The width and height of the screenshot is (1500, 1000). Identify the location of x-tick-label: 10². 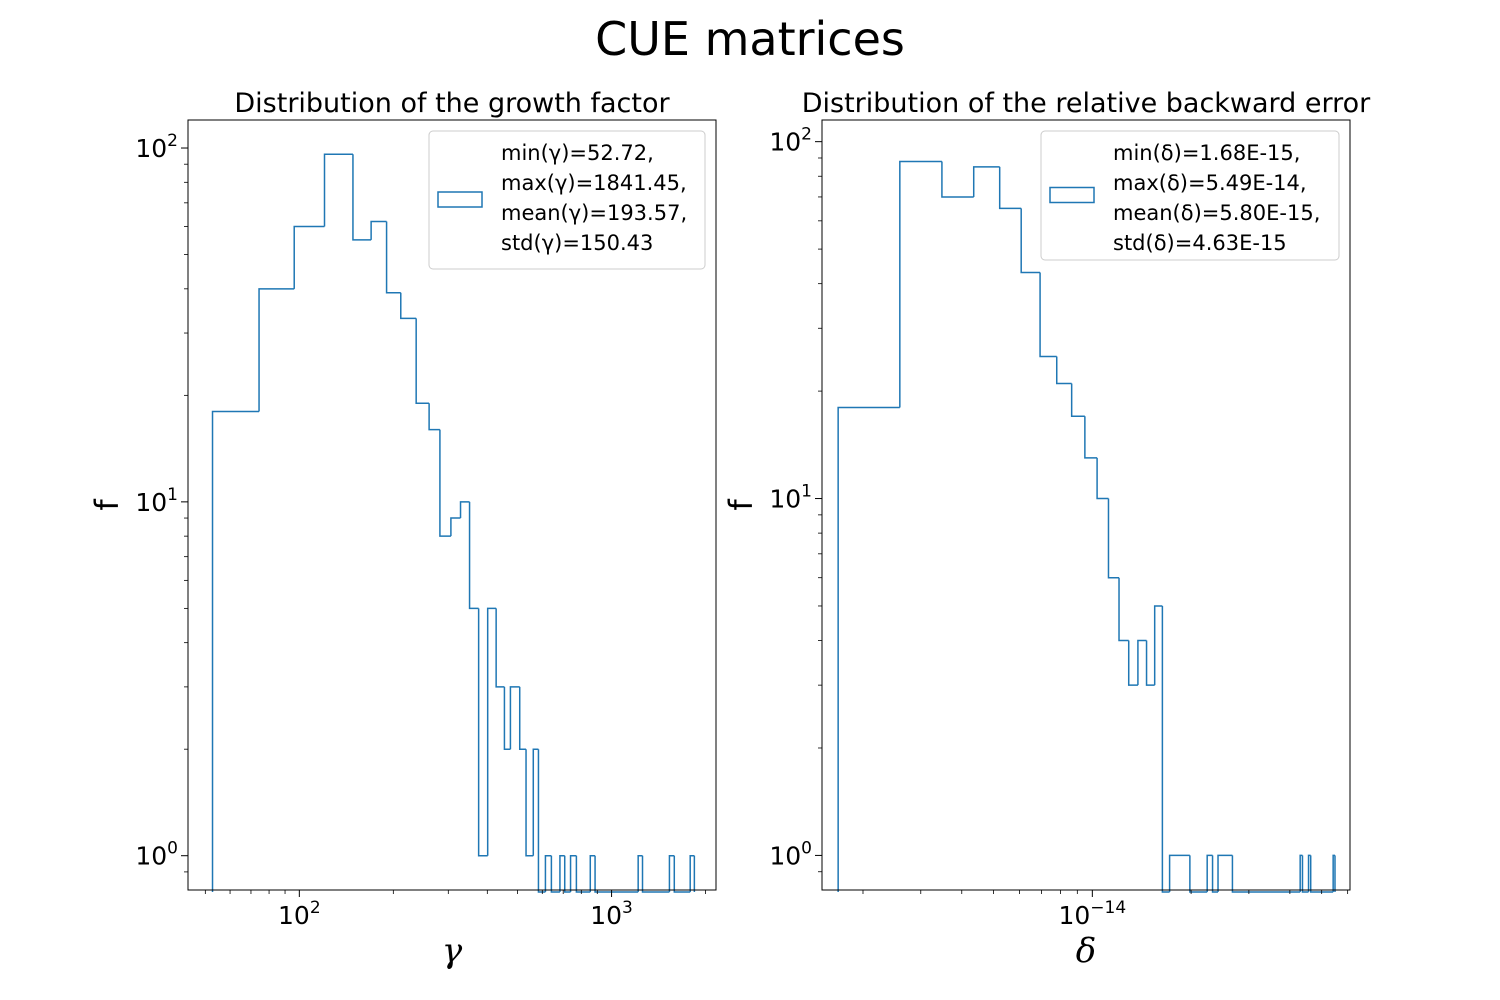
(299, 914).